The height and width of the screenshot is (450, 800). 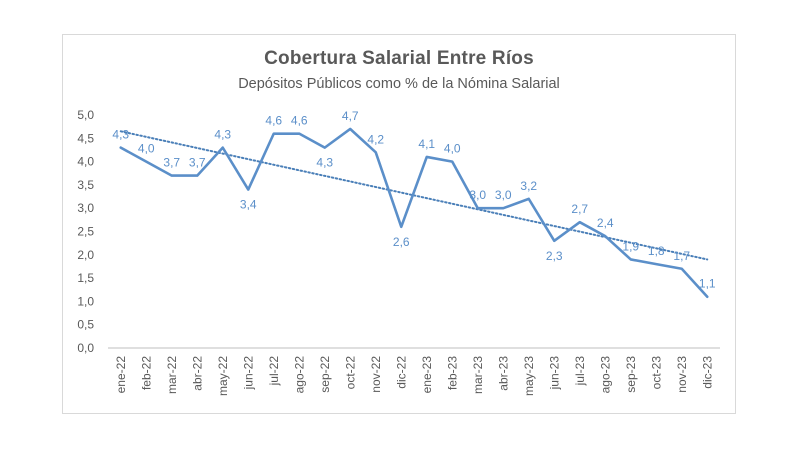 What do you see at coordinates (85, 138) in the screenshot?
I see `y-tick-label: 4,5` at bounding box center [85, 138].